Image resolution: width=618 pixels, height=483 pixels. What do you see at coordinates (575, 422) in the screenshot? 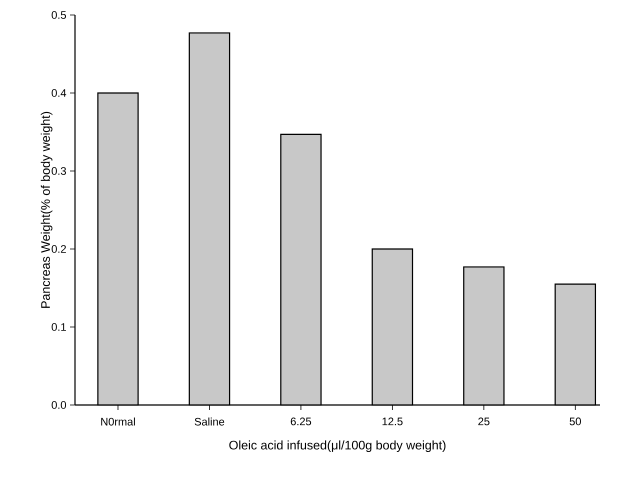
I see `x-tick-label: 50` at bounding box center [575, 422].